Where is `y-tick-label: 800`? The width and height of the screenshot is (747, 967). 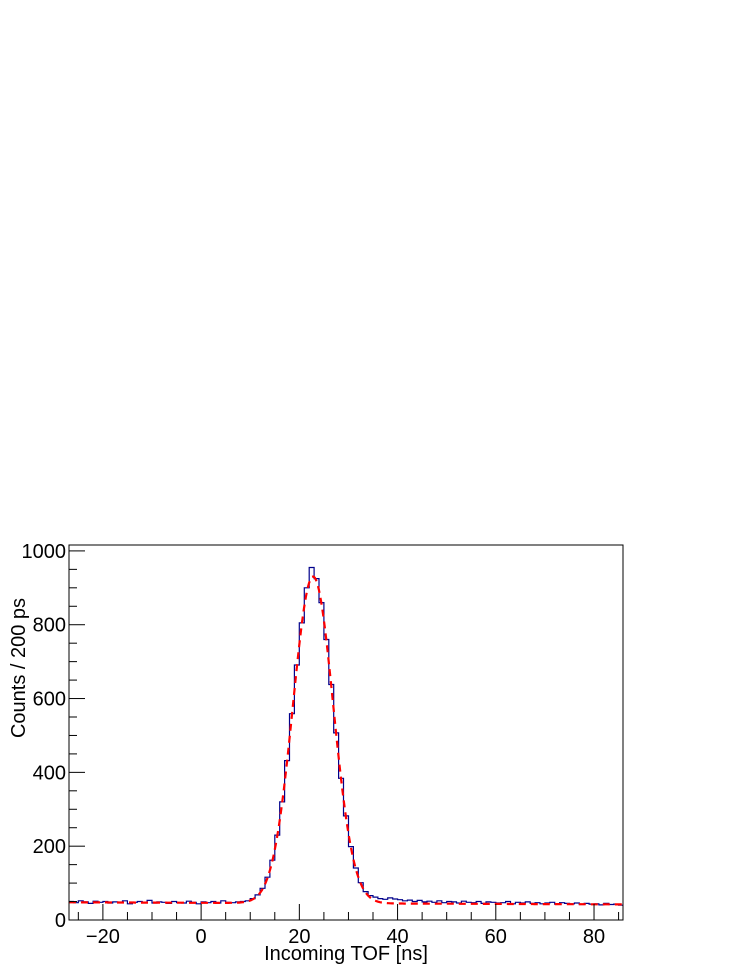
y-tick-label: 800 is located at coordinates (49, 626).